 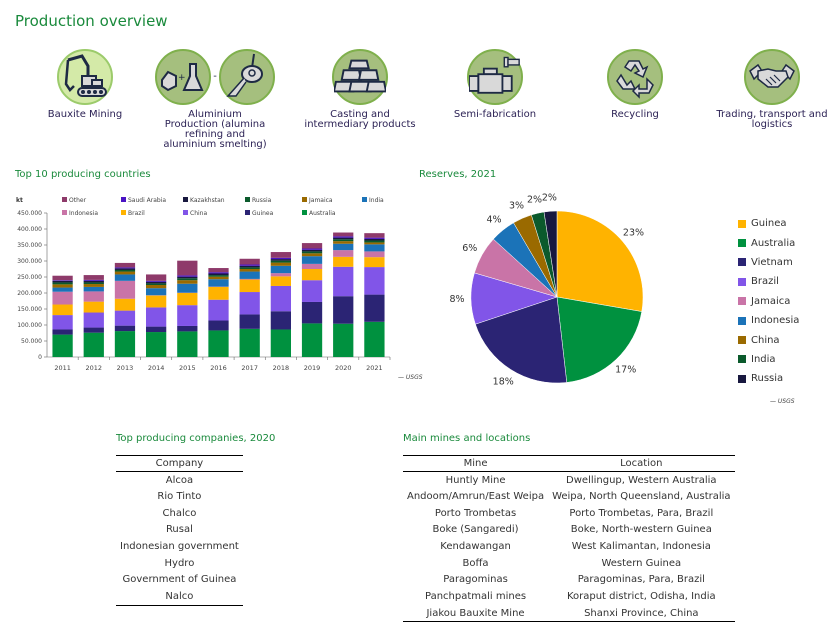 I want to click on company-row: Hydro, so click(x=179, y=563).